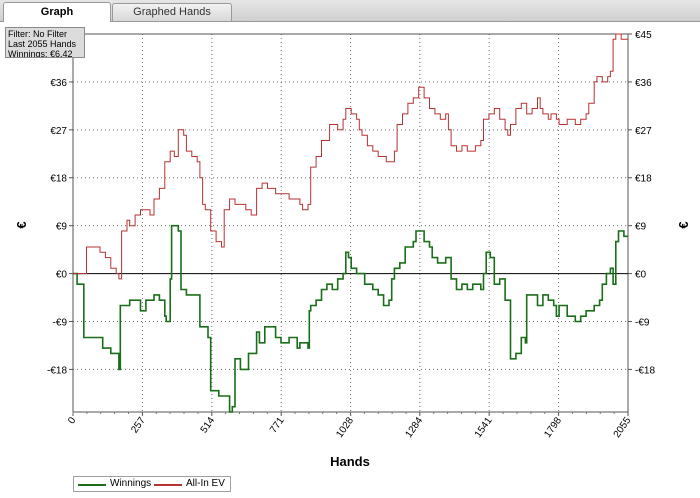  What do you see at coordinates (138, 425) in the screenshot?
I see `x-tick-label: 257` at bounding box center [138, 425].